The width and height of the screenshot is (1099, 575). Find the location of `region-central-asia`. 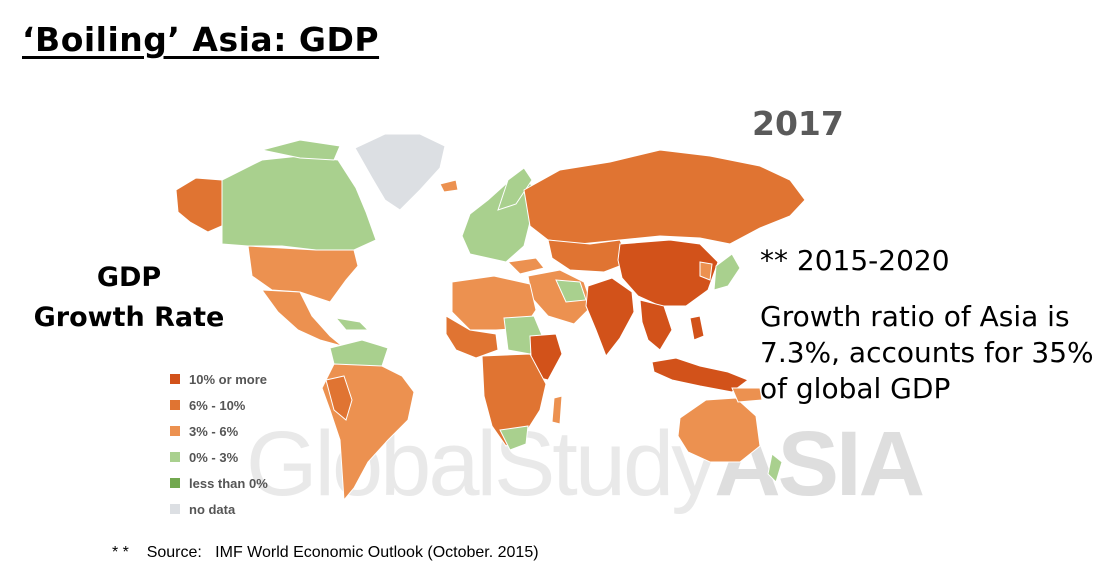

region-central-asia is located at coordinates (589, 256).